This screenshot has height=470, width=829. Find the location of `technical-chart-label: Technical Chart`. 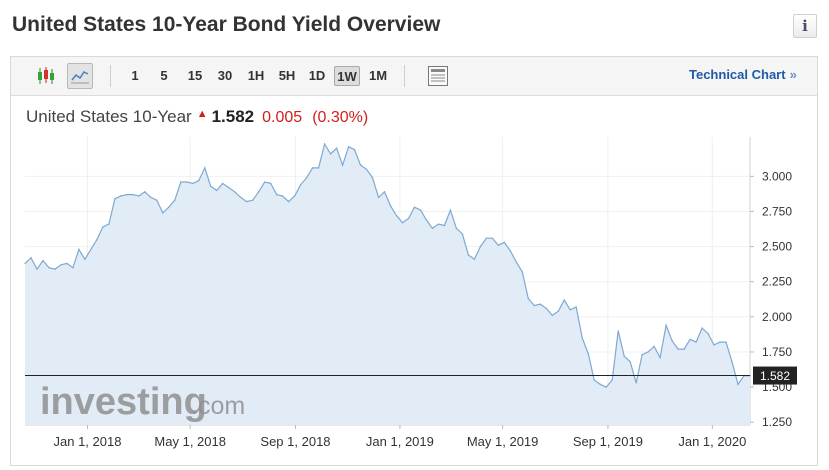

technical-chart-label: Technical Chart is located at coordinates (737, 74).